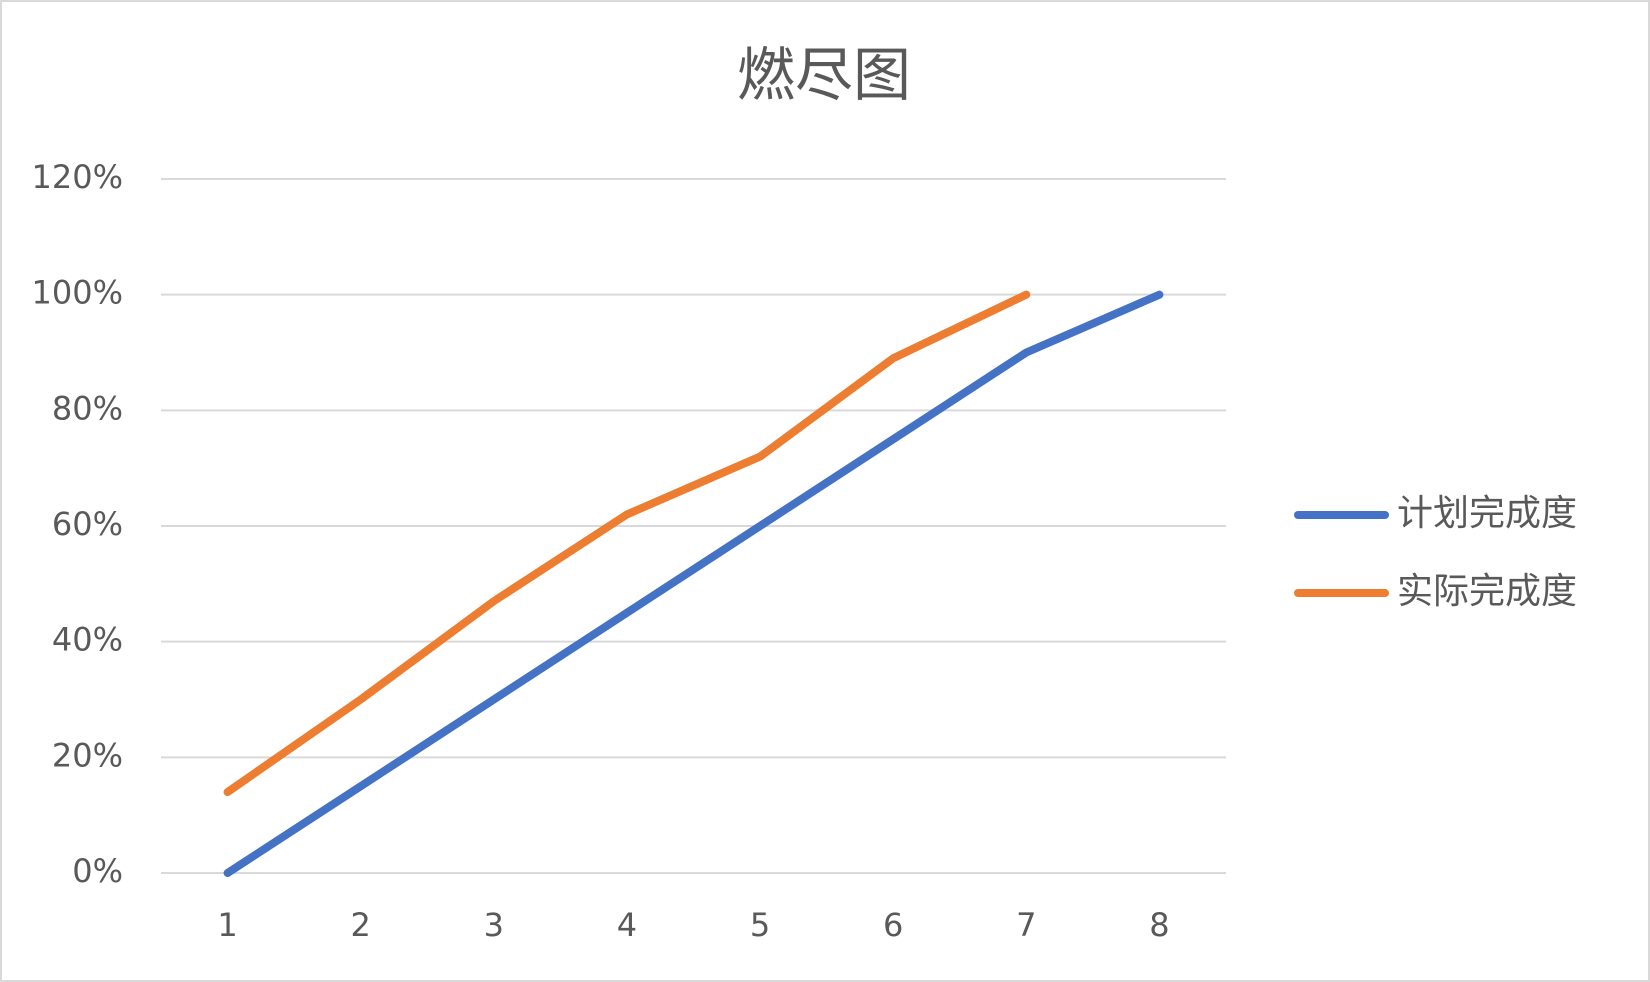 Image resolution: width=1650 pixels, height=982 pixels. Describe the element at coordinates (494, 925) in the screenshot. I see `x-tick-label: 3` at that location.